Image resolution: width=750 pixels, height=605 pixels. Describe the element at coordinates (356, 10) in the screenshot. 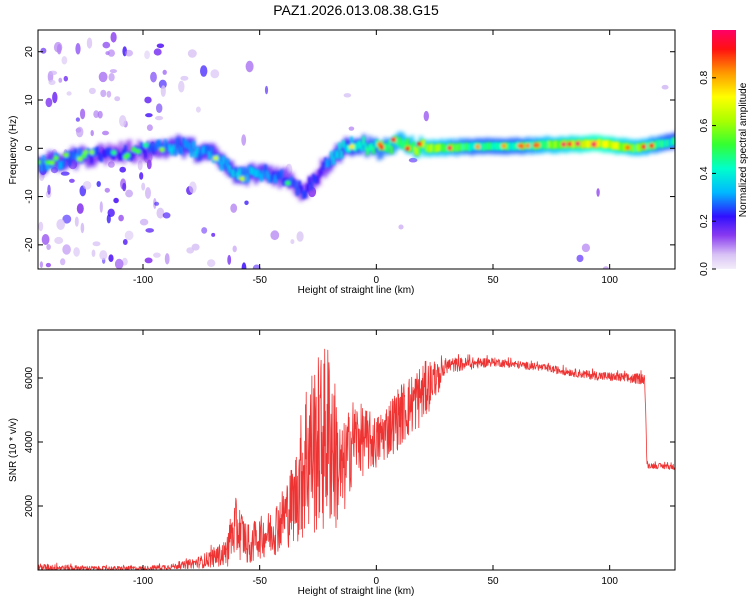

I see `chart-title: PAZ1.2026.013.08.38.G15` at that location.